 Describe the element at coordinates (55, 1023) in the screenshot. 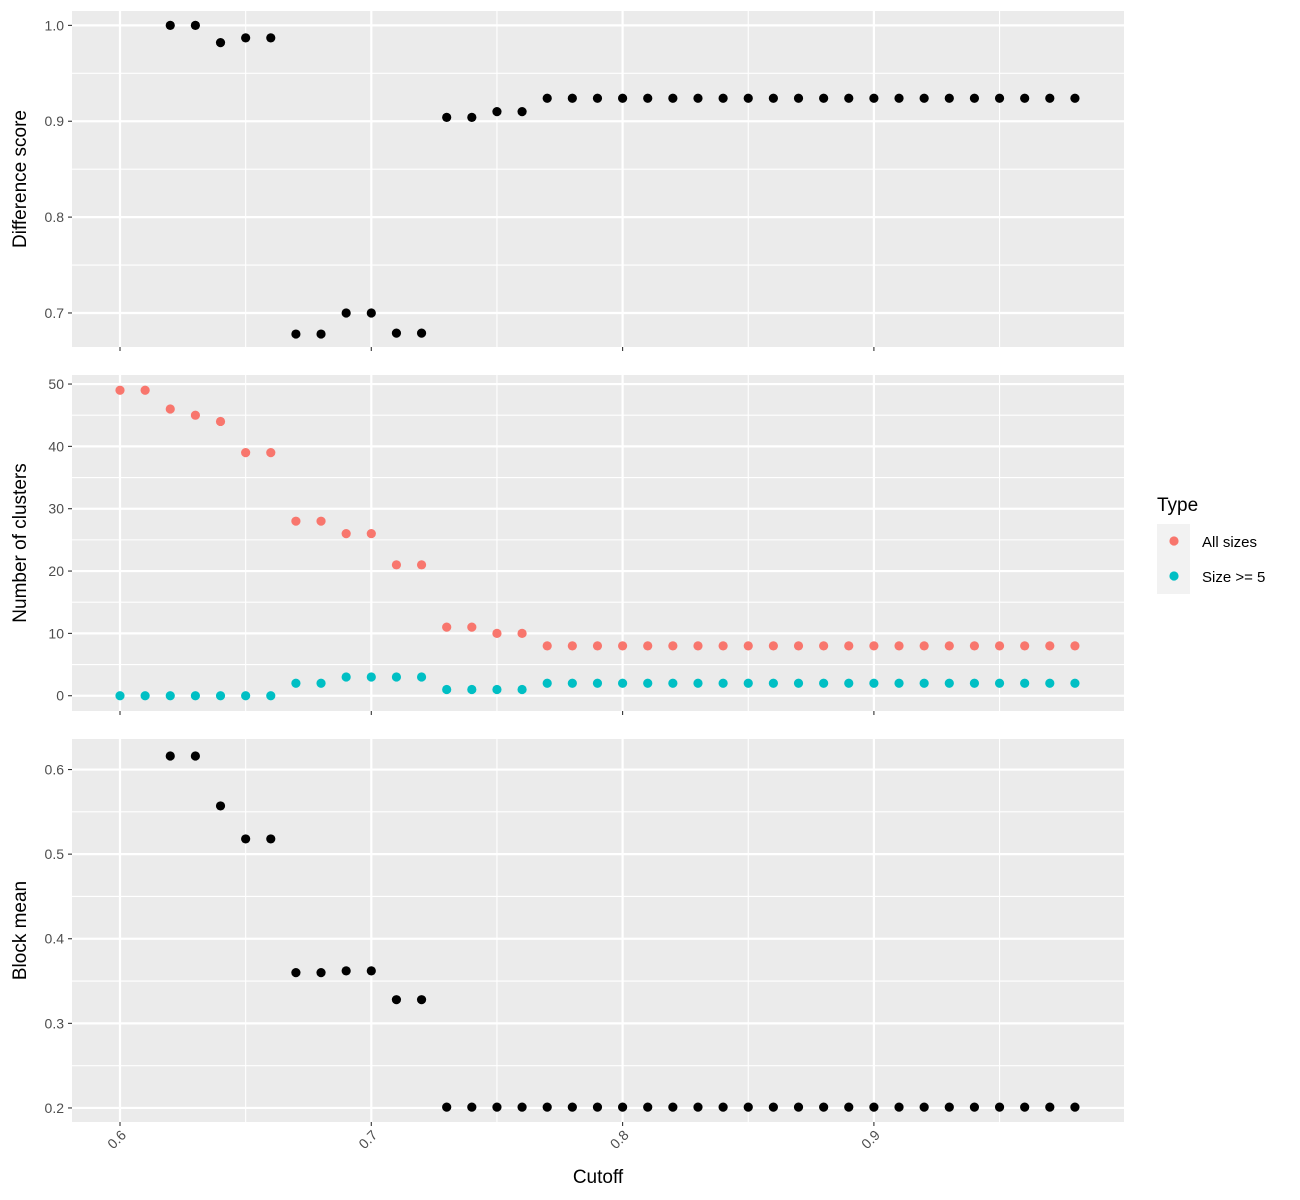

I see `y-tick-label: 0.3` at that location.